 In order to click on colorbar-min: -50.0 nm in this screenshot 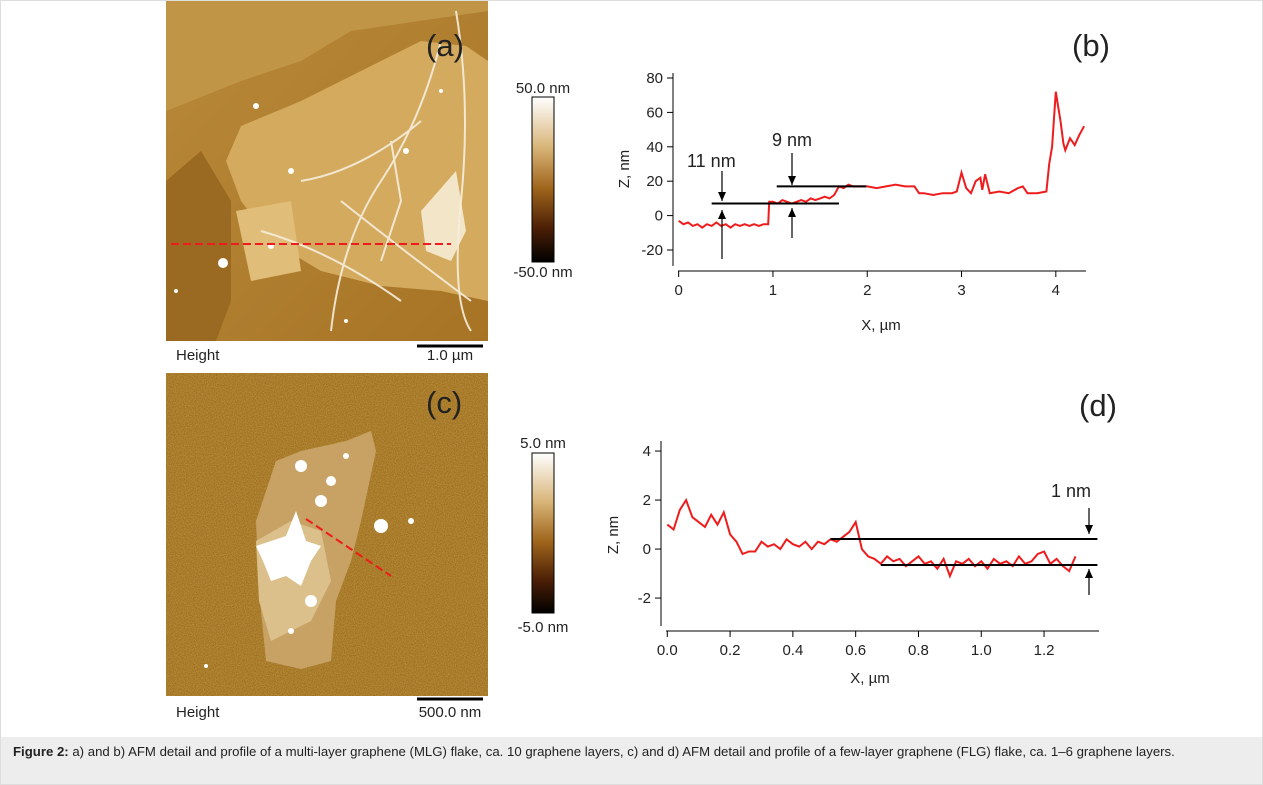, I will do `click(542, 272)`.